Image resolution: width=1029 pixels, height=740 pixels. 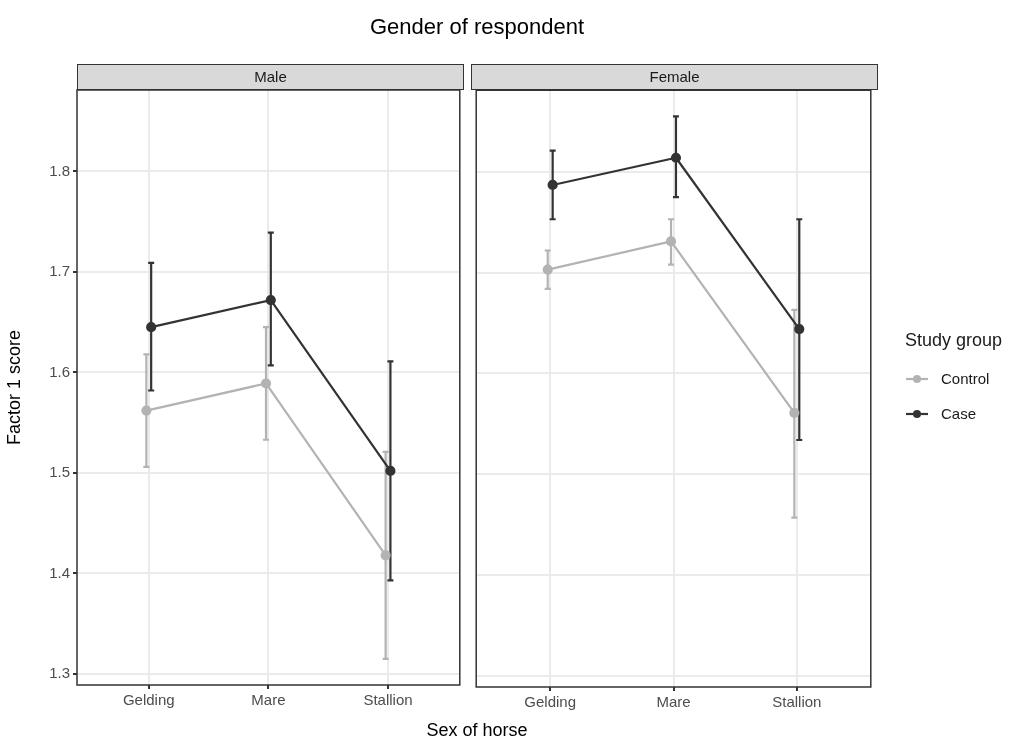 What do you see at coordinates (59, 271) in the screenshot?
I see `y-tick-label: 1.7` at bounding box center [59, 271].